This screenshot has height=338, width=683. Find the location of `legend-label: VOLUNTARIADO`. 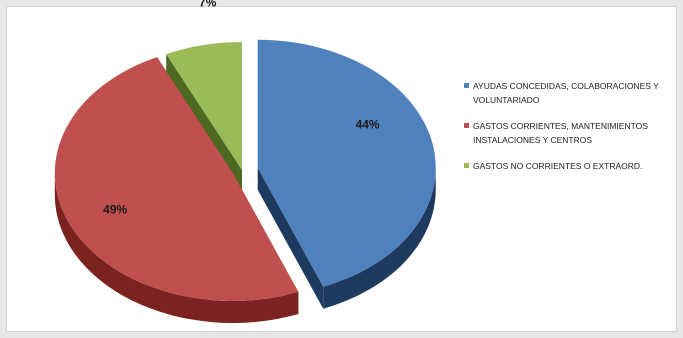

legend-label: VOLUNTARIADO is located at coordinates (506, 100).